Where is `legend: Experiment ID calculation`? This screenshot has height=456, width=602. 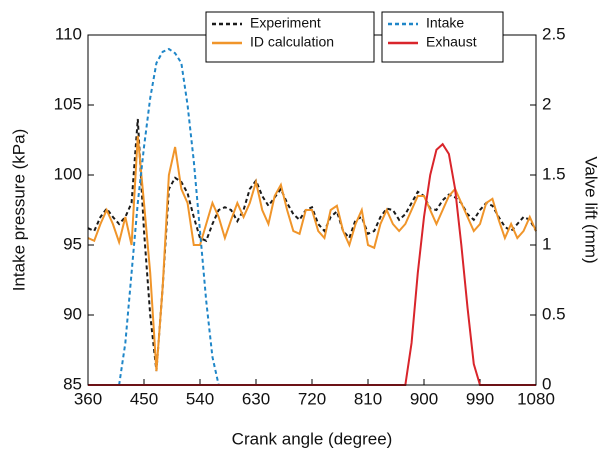 legend: Experiment ID calculation is located at coordinates (290, 37).